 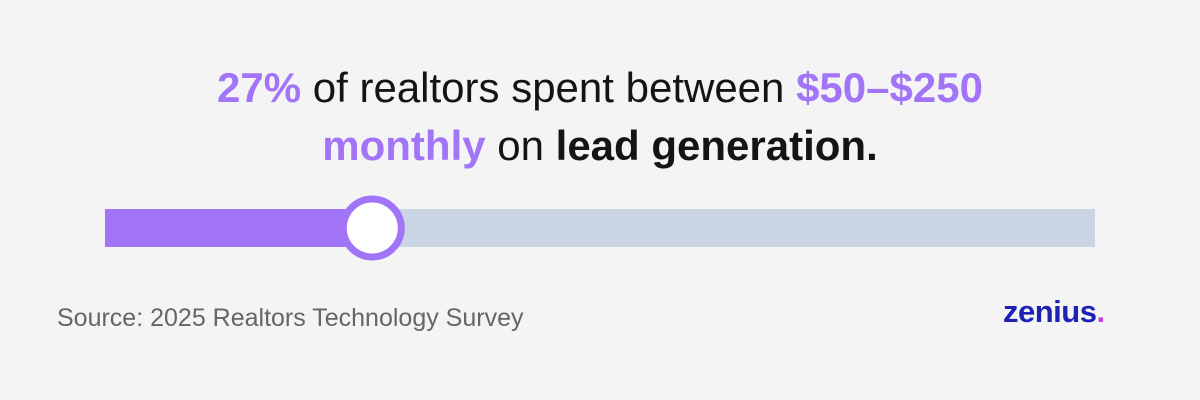 What do you see at coordinates (259, 87) in the screenshot?
I see `stat: 27%` at bounding box center [259, 87].